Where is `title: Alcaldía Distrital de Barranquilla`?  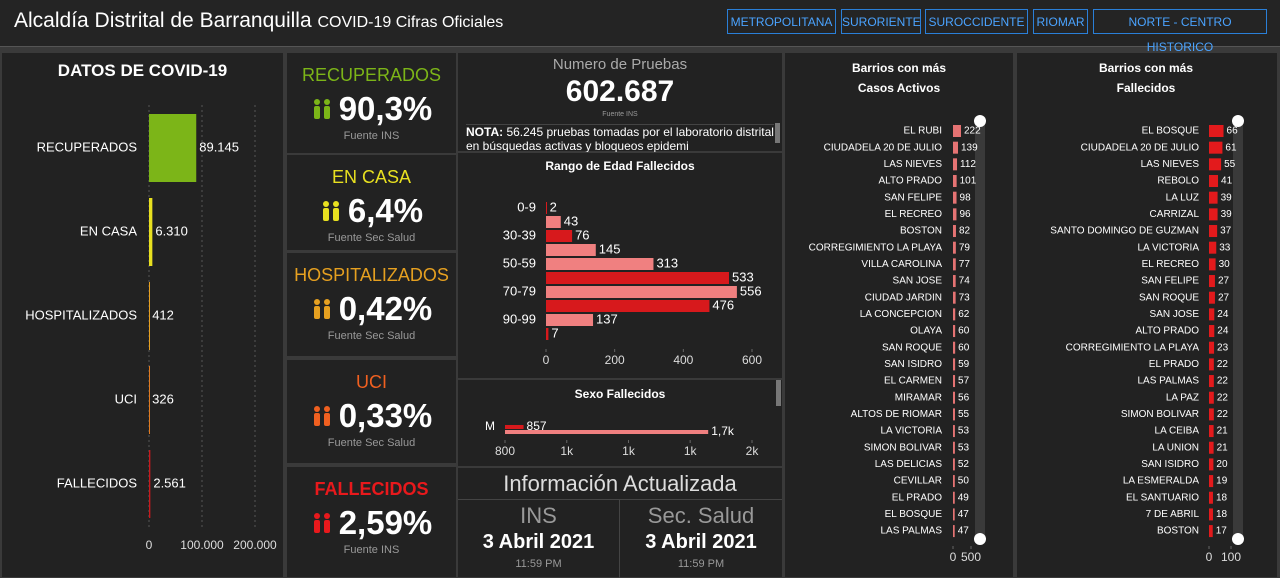 title: Alcaldía Distrital de Barranquilla is located at coordinates (163, 20).